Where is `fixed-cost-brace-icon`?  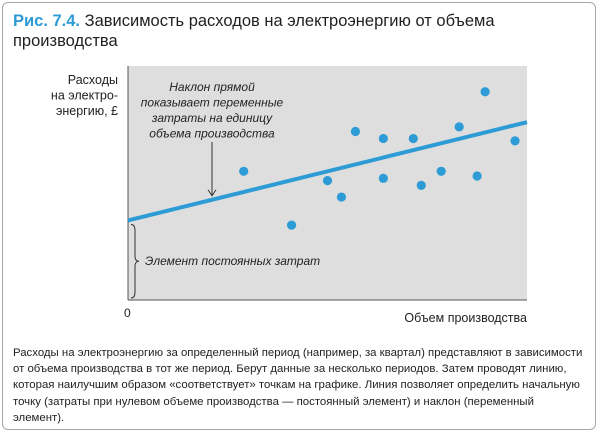 fixed-cost-brace-icon is located at coordinates (135, 261).